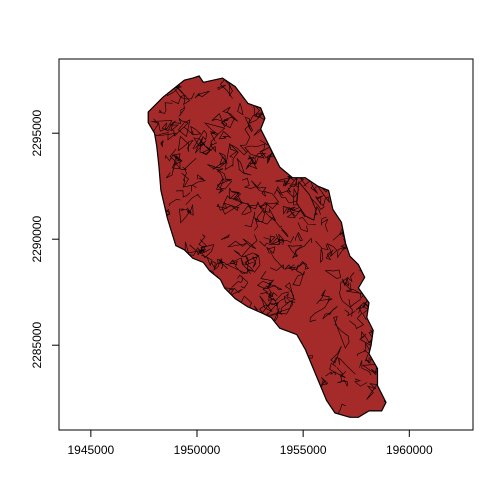 This screenshot has height=504, width=504. What do you see at coordinates (197, 450) in the screenshot?
I see `x-tick-label: 1950000` at bounding box center [197, 450].